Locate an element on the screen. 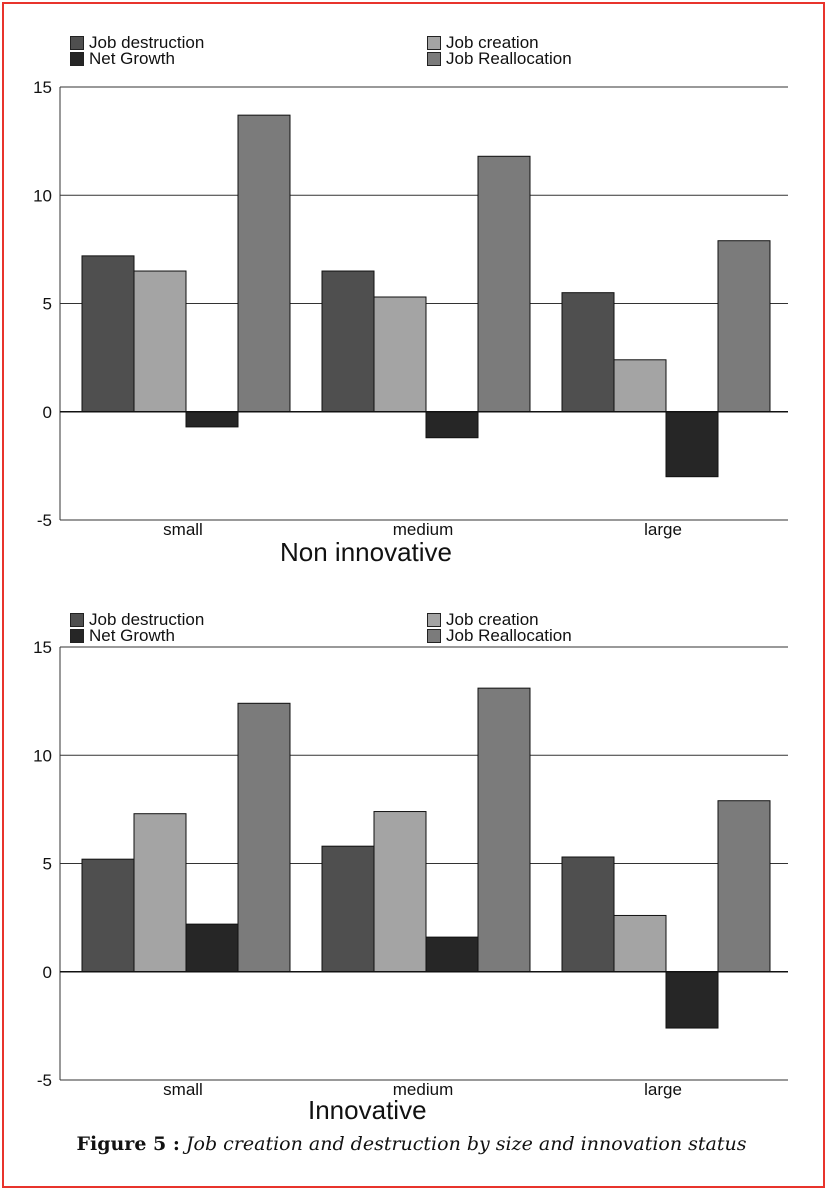 This screenshot has height=1192, width=831. panel-title-innovative: Innovative is located at coordinates (367, 1110).